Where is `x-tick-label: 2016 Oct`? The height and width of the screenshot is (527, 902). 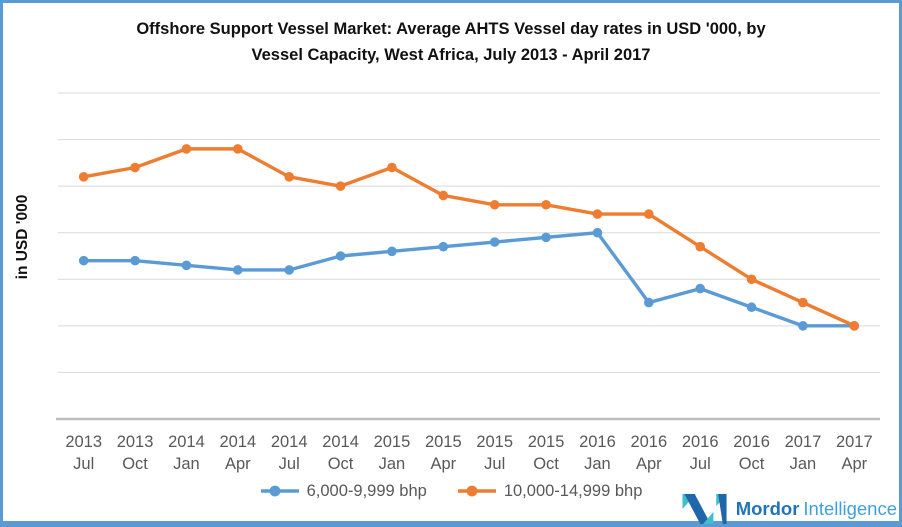
x-tick-label: 2016 Oct is located at coordinates (751, 453).